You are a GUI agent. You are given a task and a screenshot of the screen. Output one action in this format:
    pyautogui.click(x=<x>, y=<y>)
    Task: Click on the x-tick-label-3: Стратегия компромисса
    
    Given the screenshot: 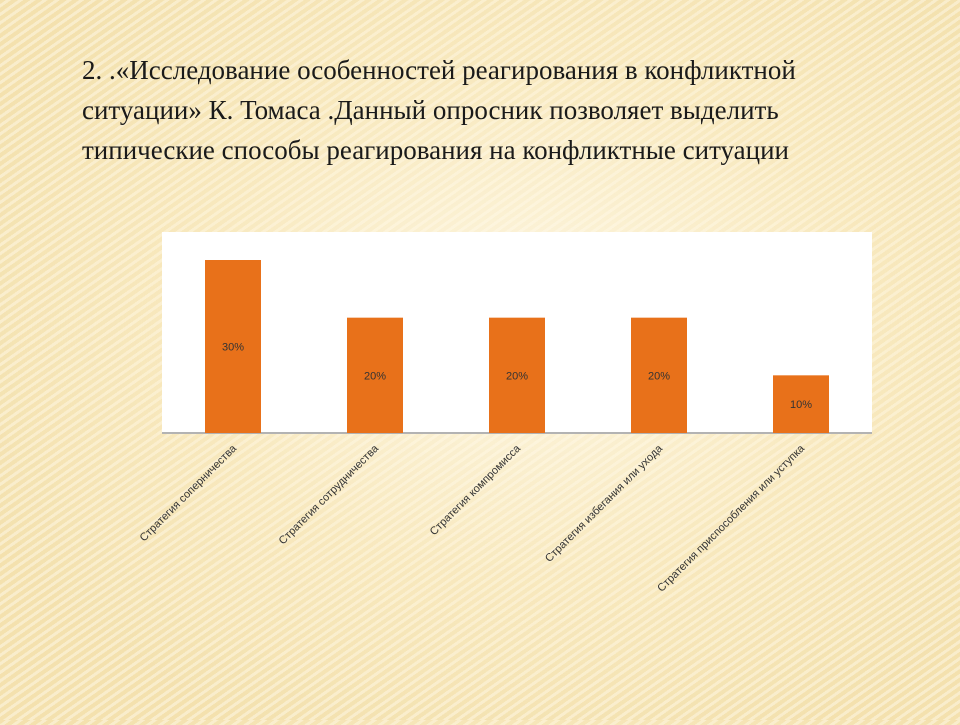 What is the action you would take?
    pyautogui.click(x=476, y=490)
    